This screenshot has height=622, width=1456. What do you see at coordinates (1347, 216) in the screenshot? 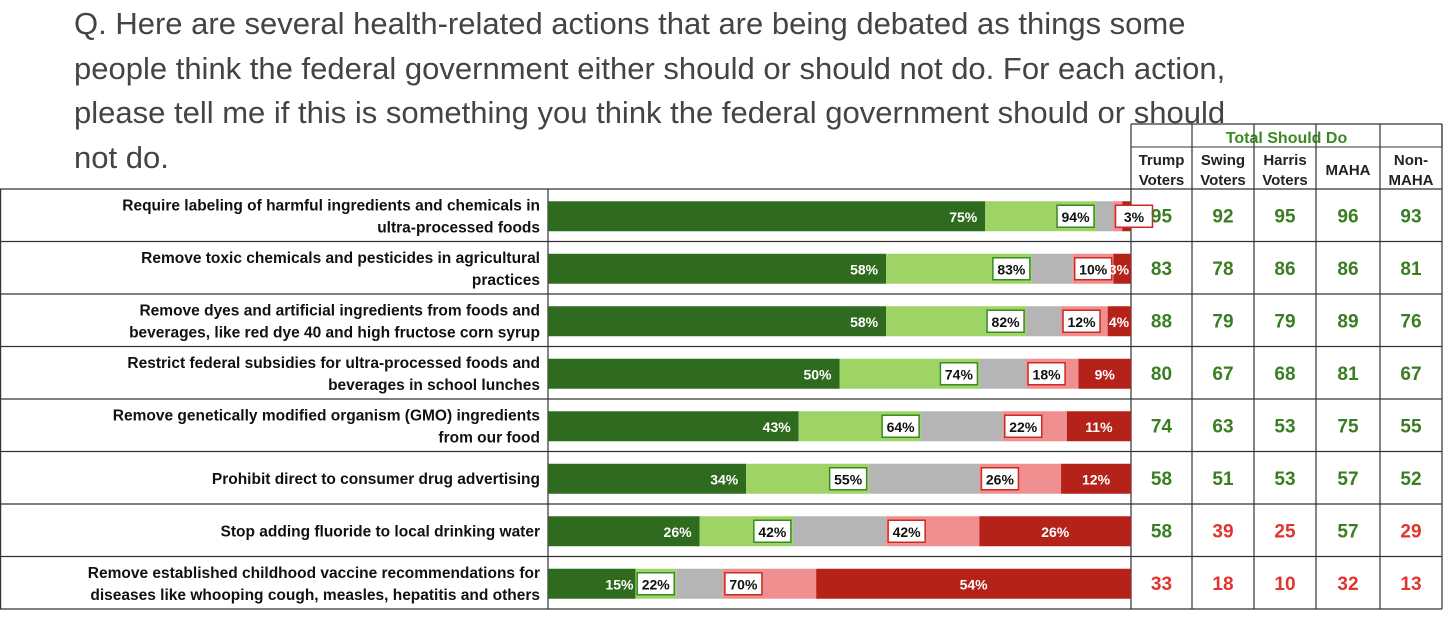
I see `table-value: 96` at bounding box center [1347, 216].